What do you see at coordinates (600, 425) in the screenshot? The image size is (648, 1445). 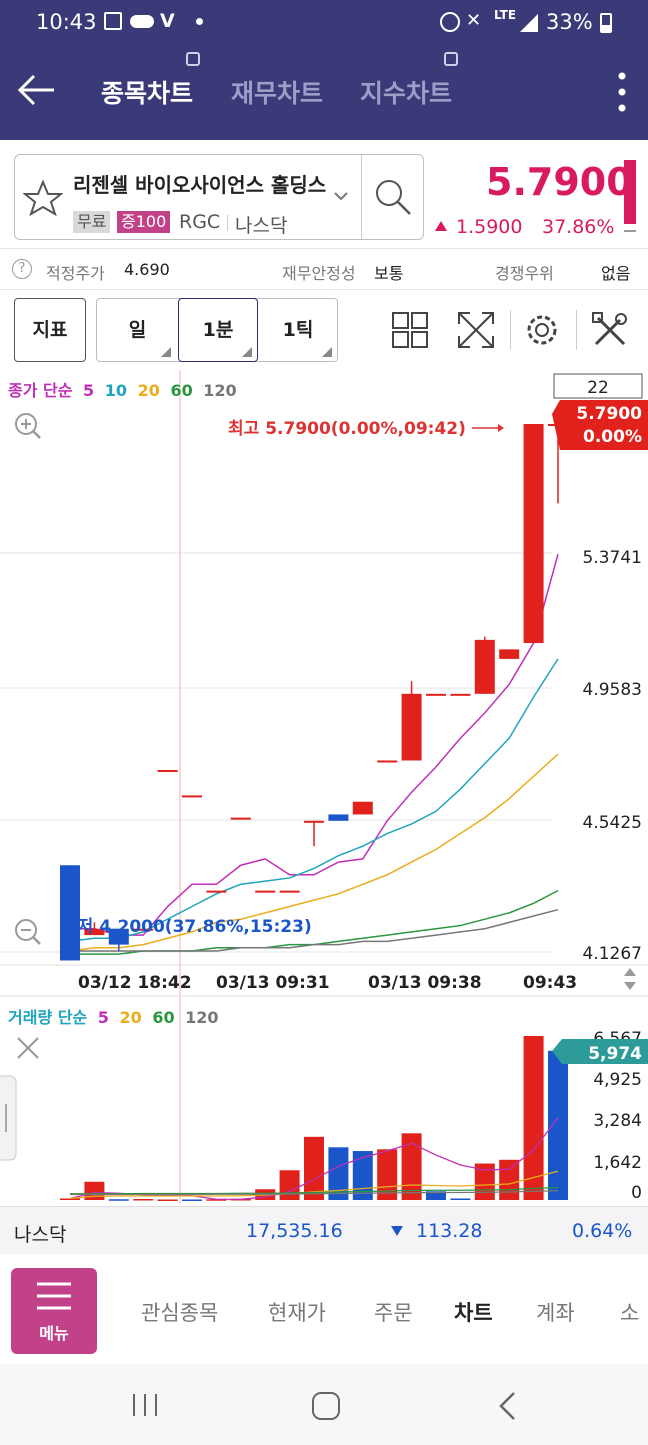 I see `current-price-marker` at bounding box center [600, 425].